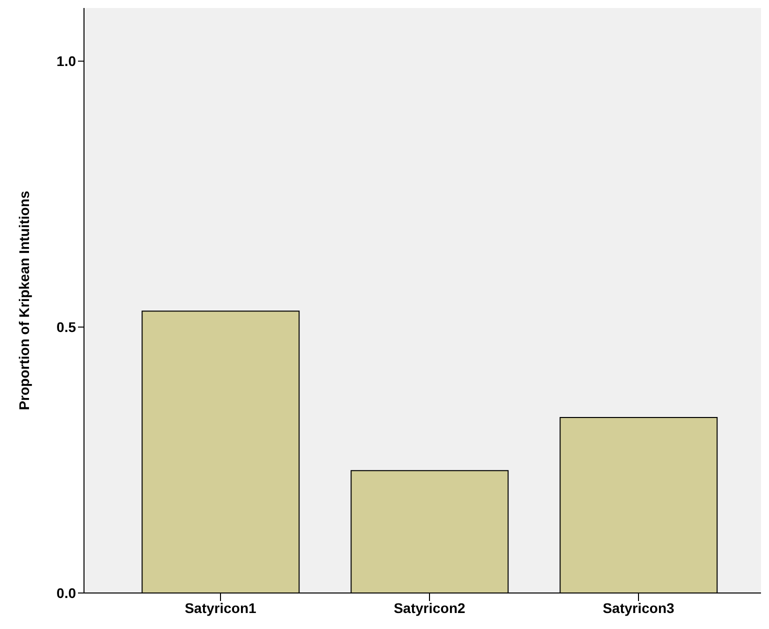 The image size is (769, 629). Describe the element at coordinates (430, 608) in the screenshot. I see `x-tick-label: Satyricon2` at that location.